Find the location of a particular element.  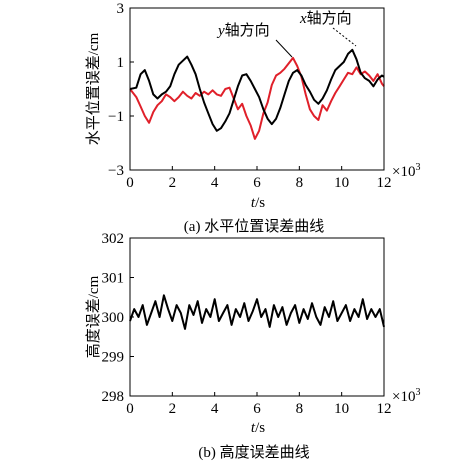

x-multiplier-b: ×10³ is located at coordinates (406, 396).